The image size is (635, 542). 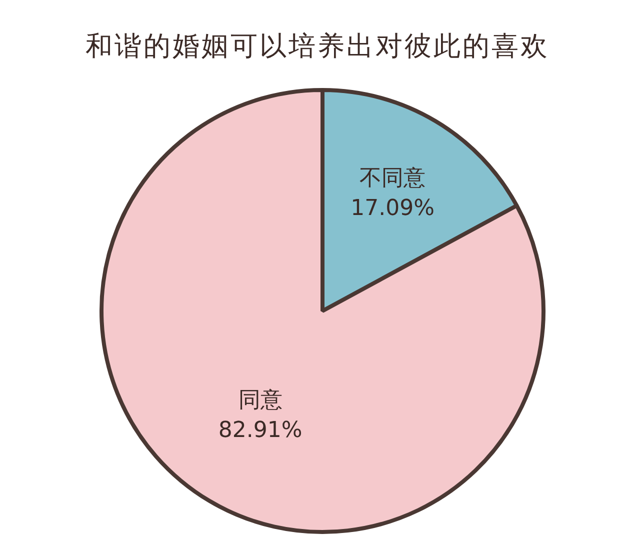 What do you see at coordinates (260, 401) in the screenshot?
I see `slice-label: 同意` at bounding box center [260, 401].